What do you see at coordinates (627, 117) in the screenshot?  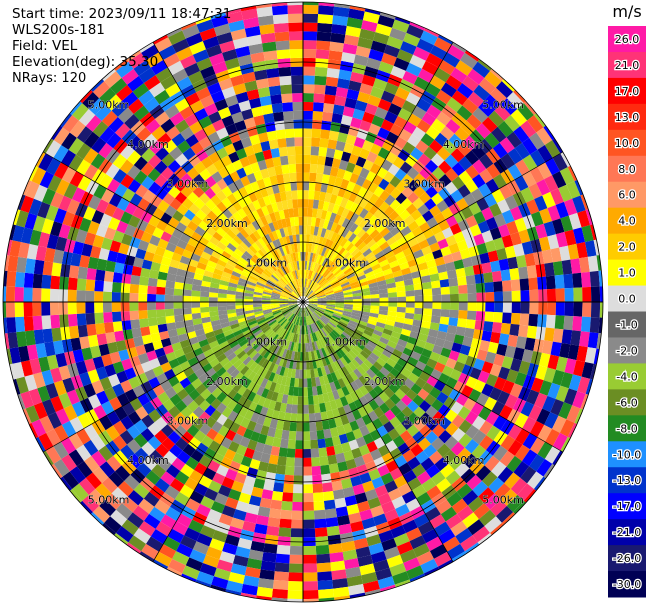 I see `colorbar-tick: 13.0` at bounding box center [627, 117].